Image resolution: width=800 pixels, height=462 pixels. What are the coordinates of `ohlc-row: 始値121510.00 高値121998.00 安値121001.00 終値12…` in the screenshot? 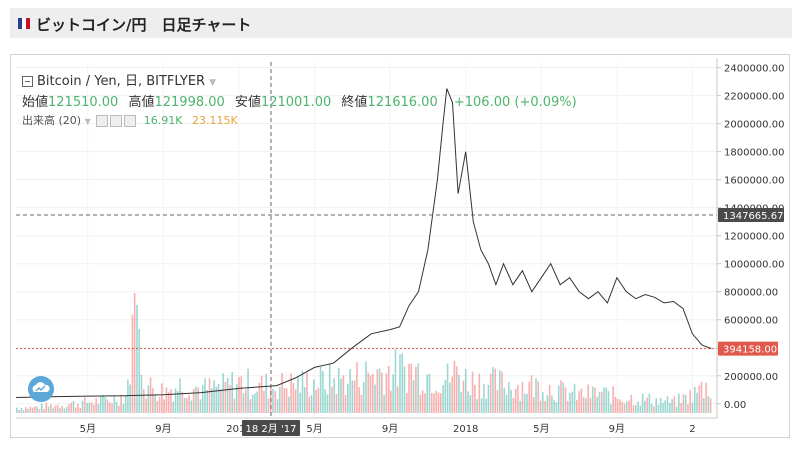 It's located at (302, 101).